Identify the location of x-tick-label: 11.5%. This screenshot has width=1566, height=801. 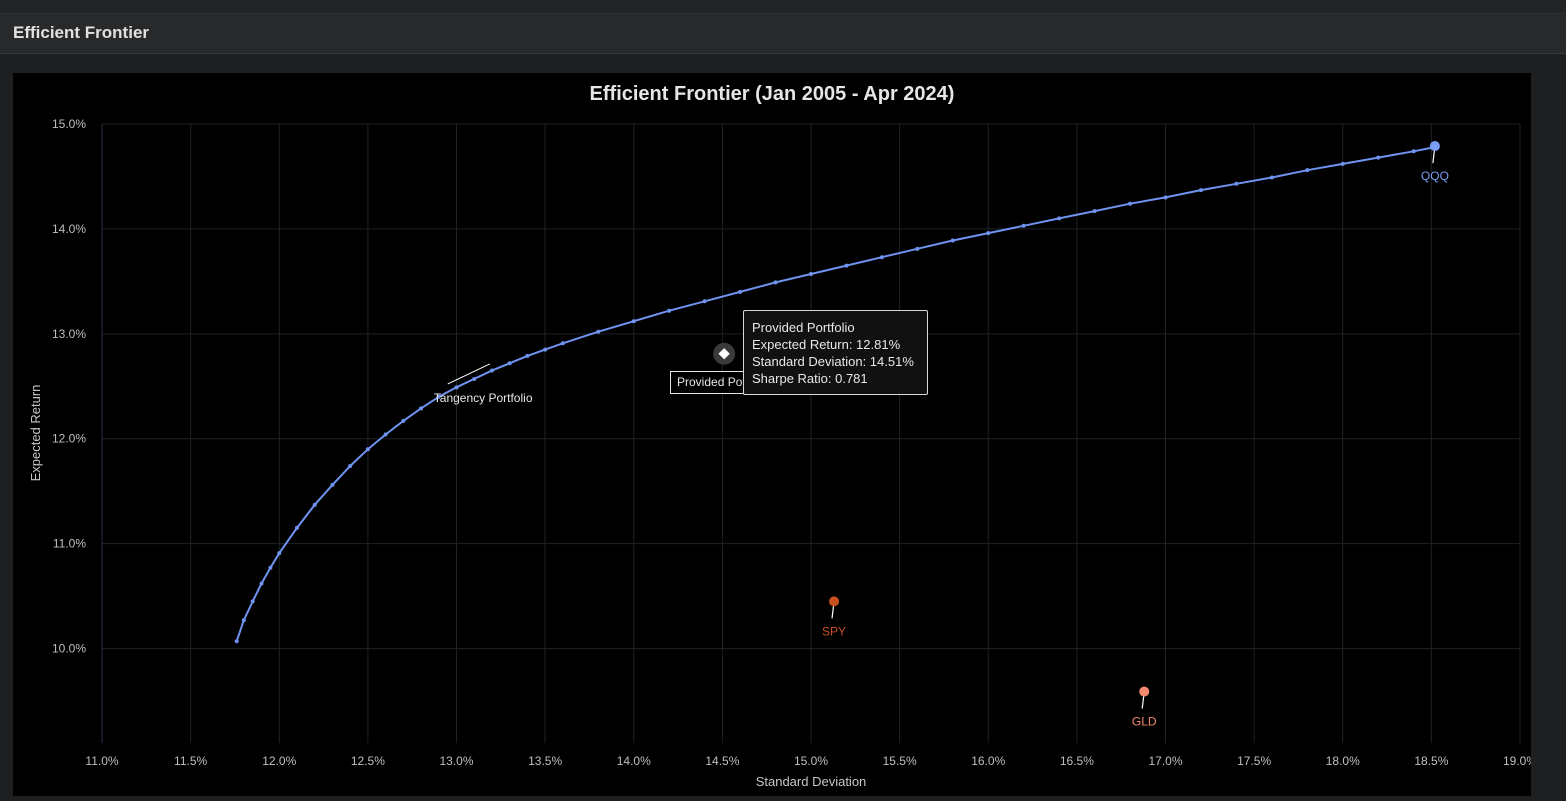
(190, 761).